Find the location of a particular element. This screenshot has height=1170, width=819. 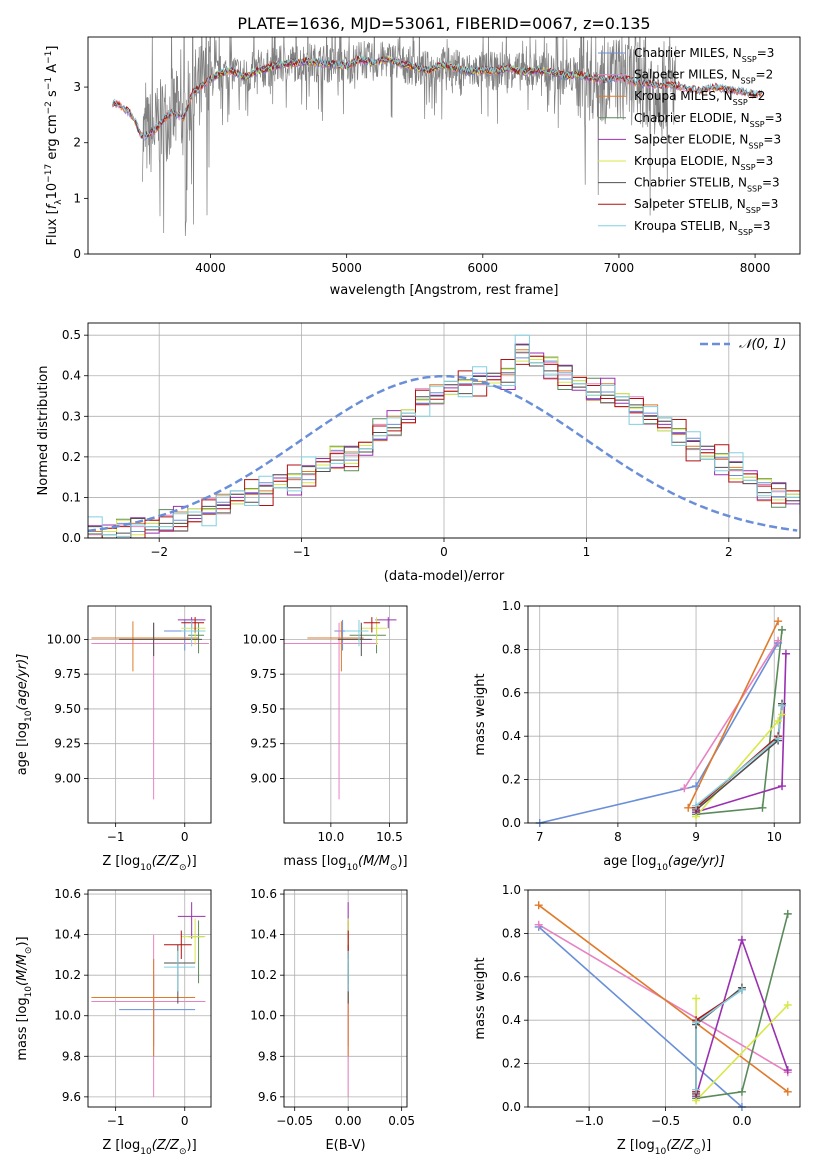

x-axis-label: E(B-V) is located at coordinates (345, 1145).